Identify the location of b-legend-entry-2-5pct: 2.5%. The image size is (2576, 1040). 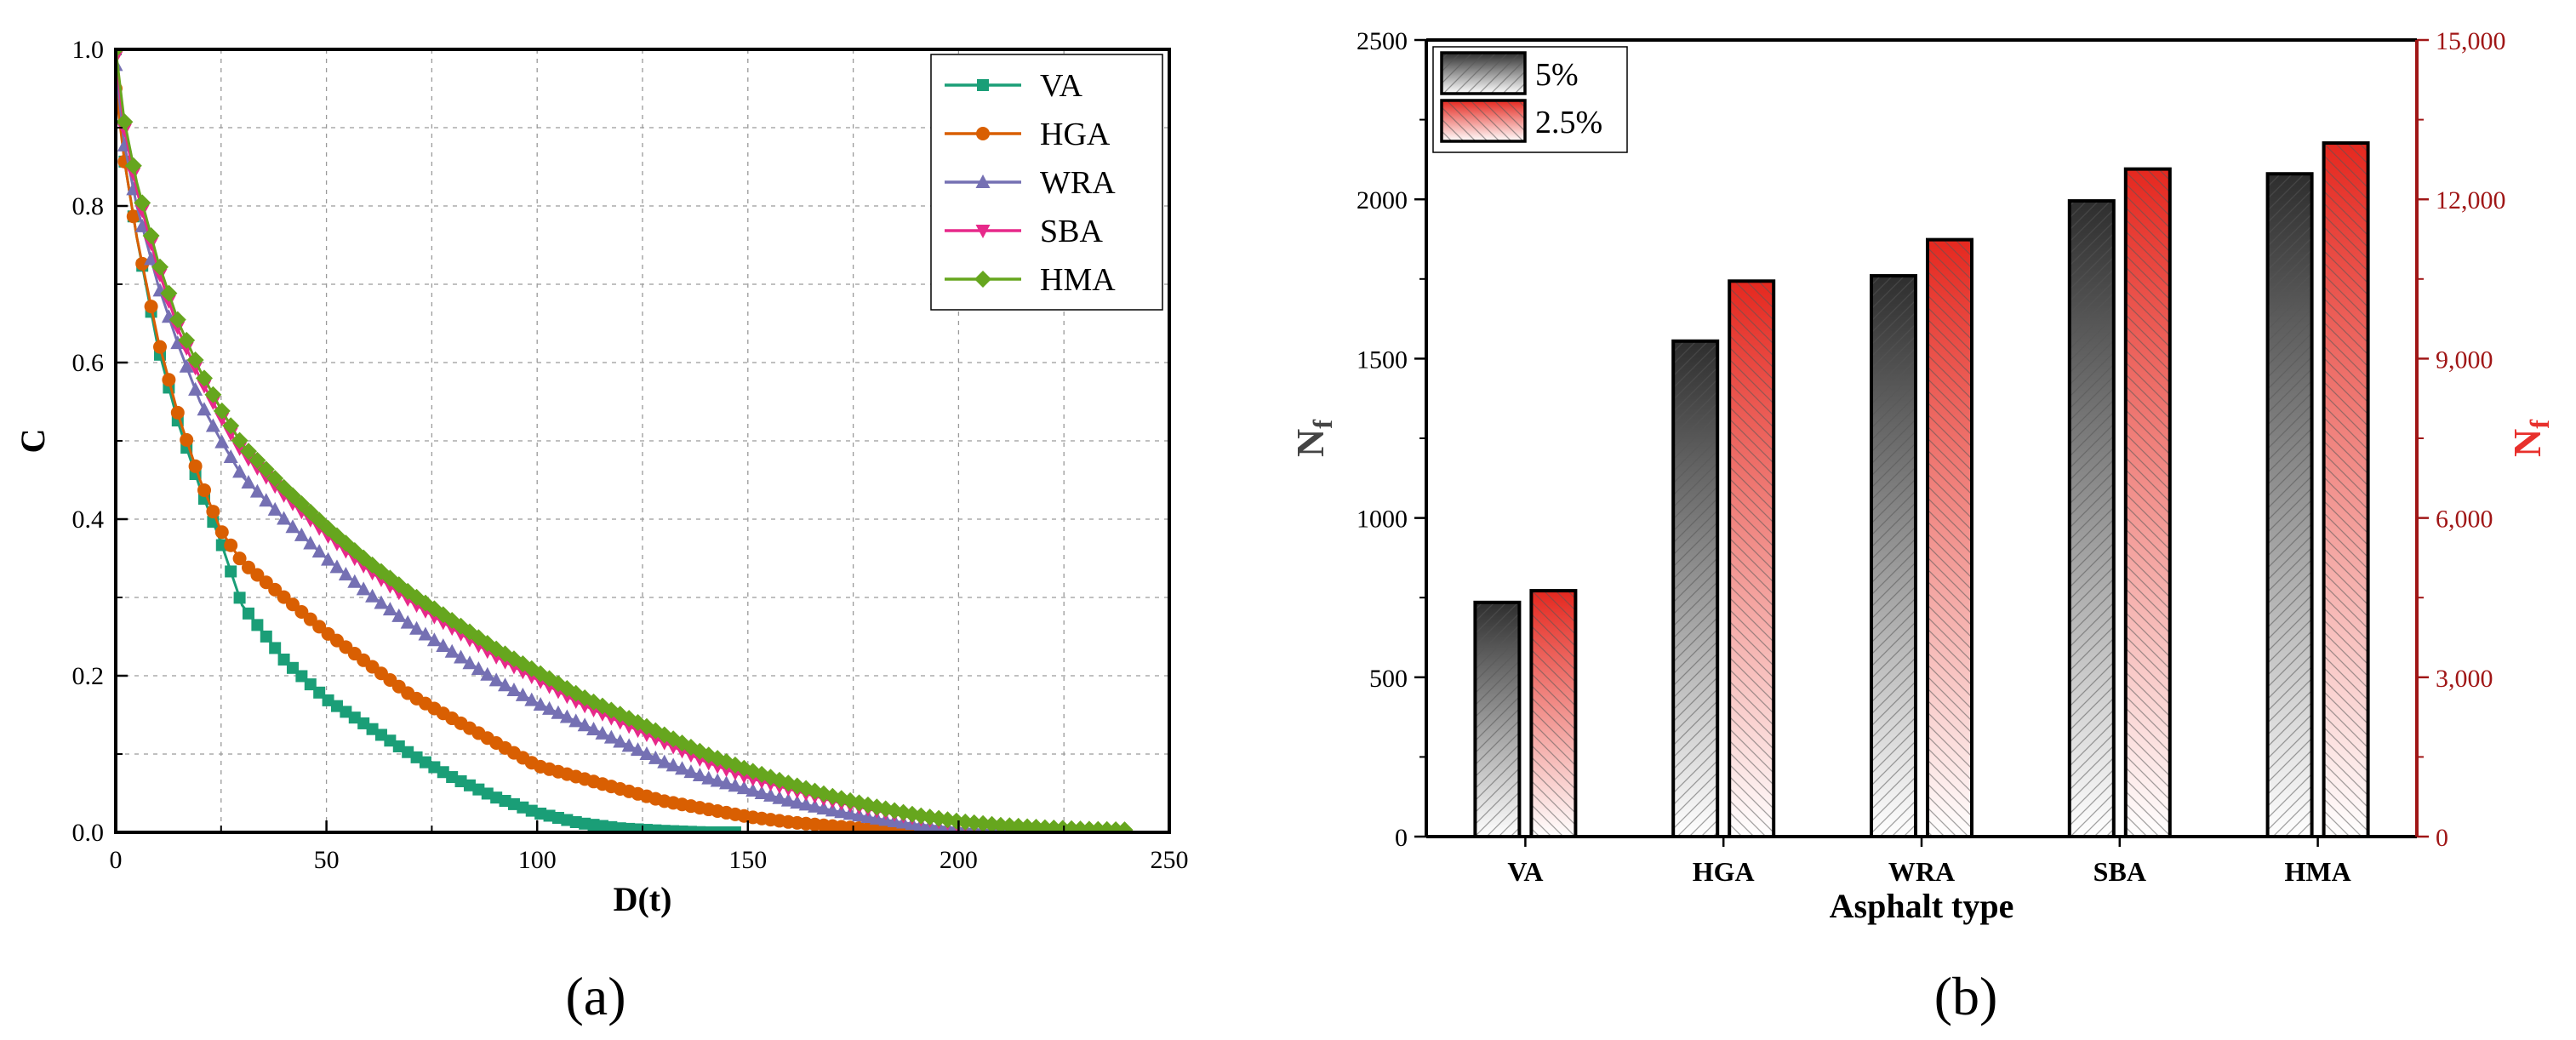
(1521, 121).